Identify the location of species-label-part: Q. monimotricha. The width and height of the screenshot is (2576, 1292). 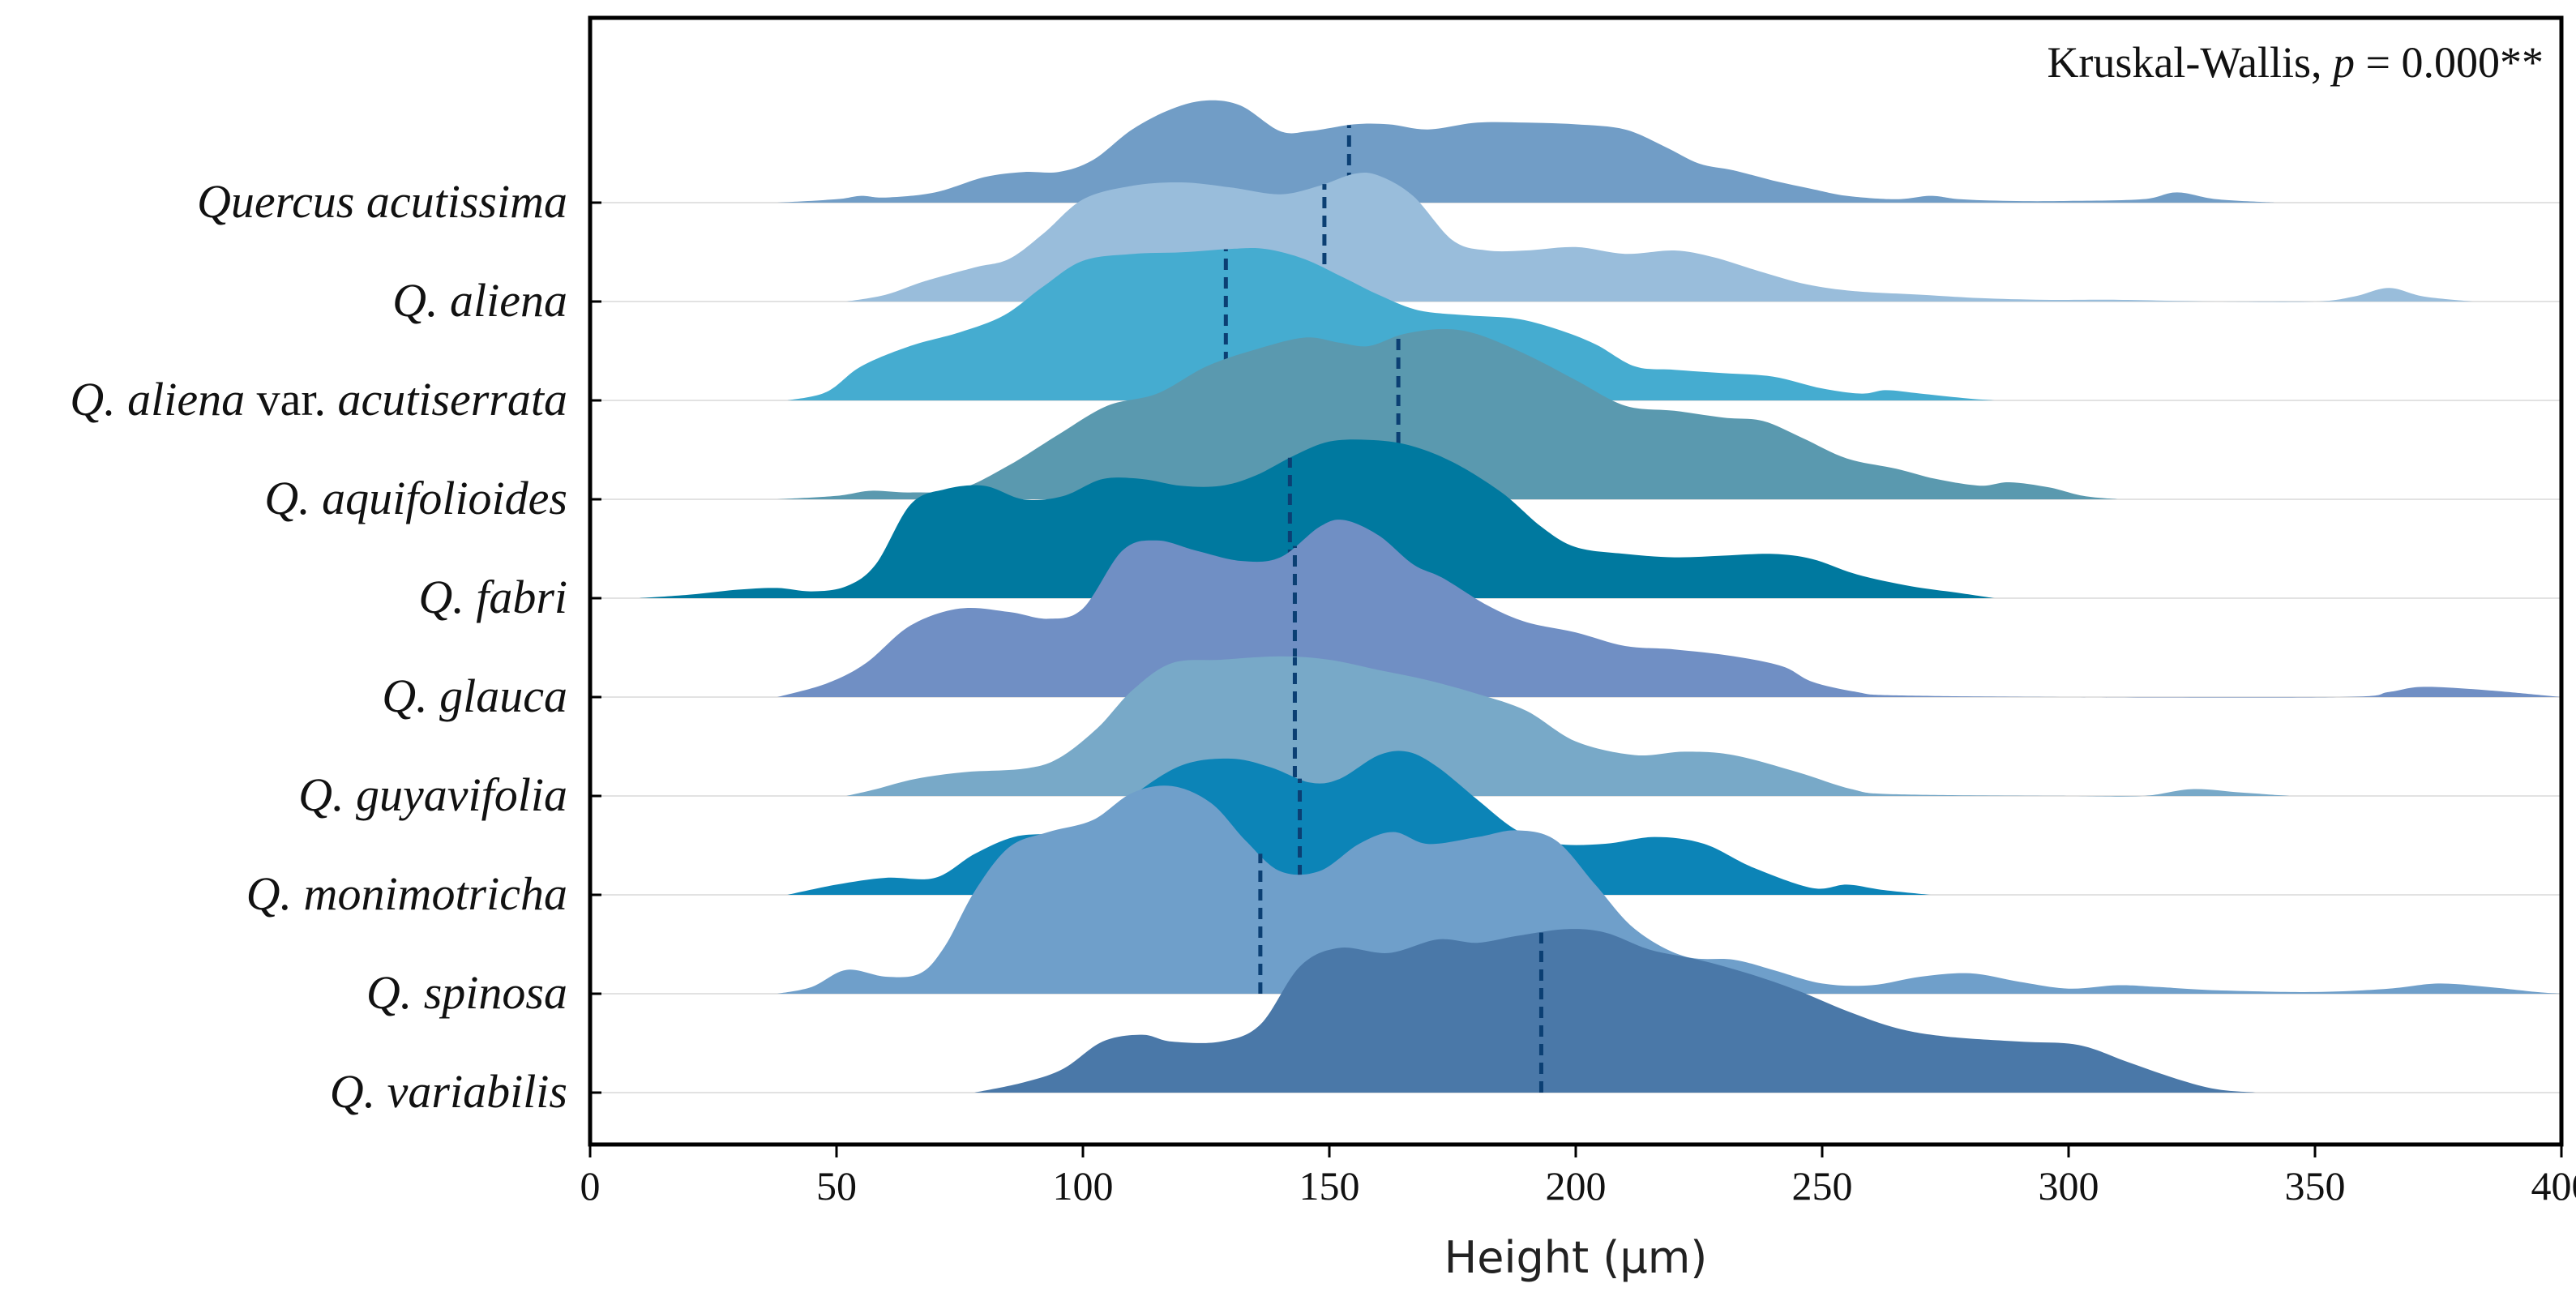
(406, 893).